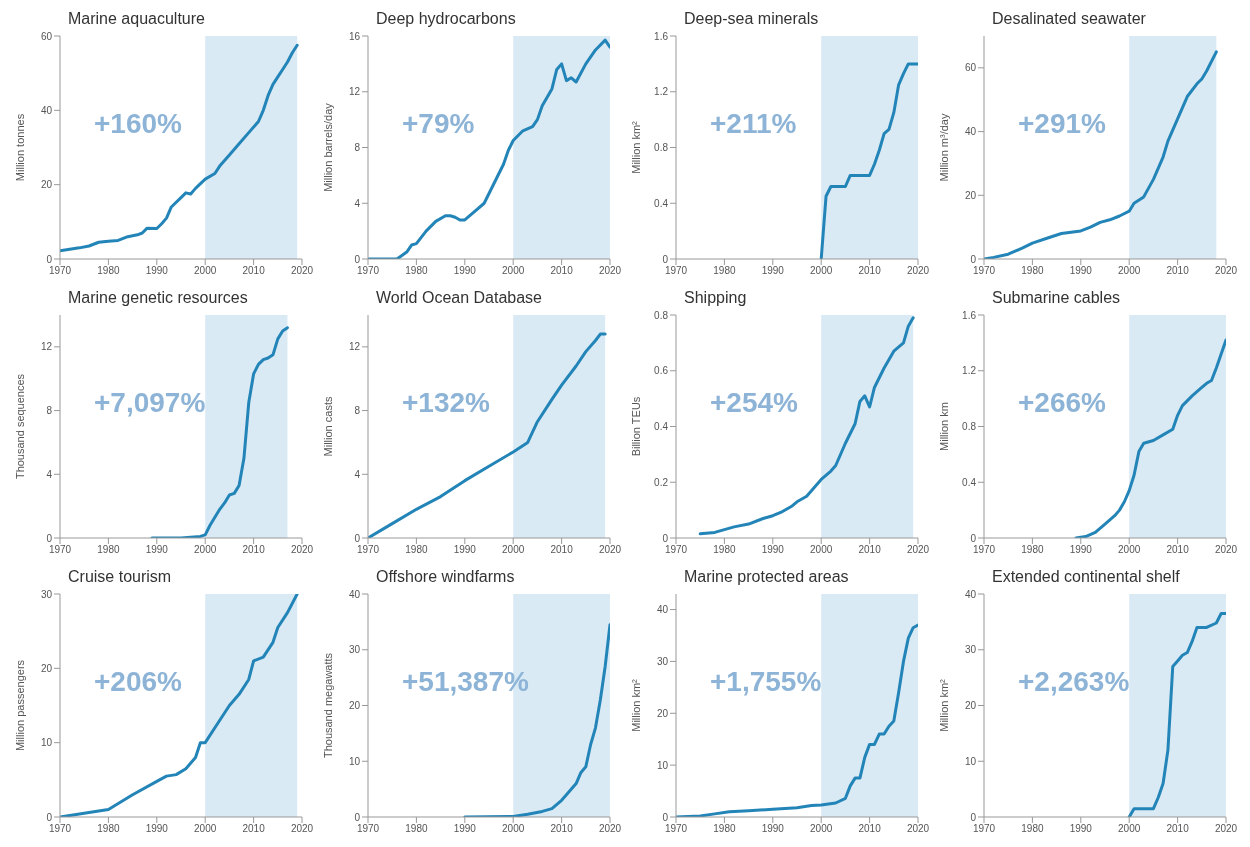 The width and height of the screenshot is (1250, 847). Describe the element at coordinates (46, 347) in the screenshot. I see `y-tick-label: 12` at that location.